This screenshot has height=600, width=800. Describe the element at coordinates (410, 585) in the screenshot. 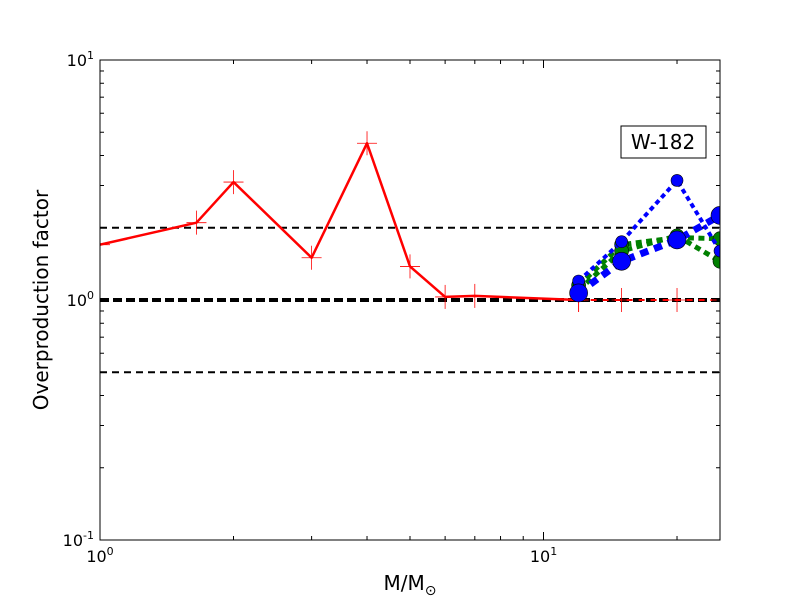

I see `x-axis-label: M/M⊙` at that location.